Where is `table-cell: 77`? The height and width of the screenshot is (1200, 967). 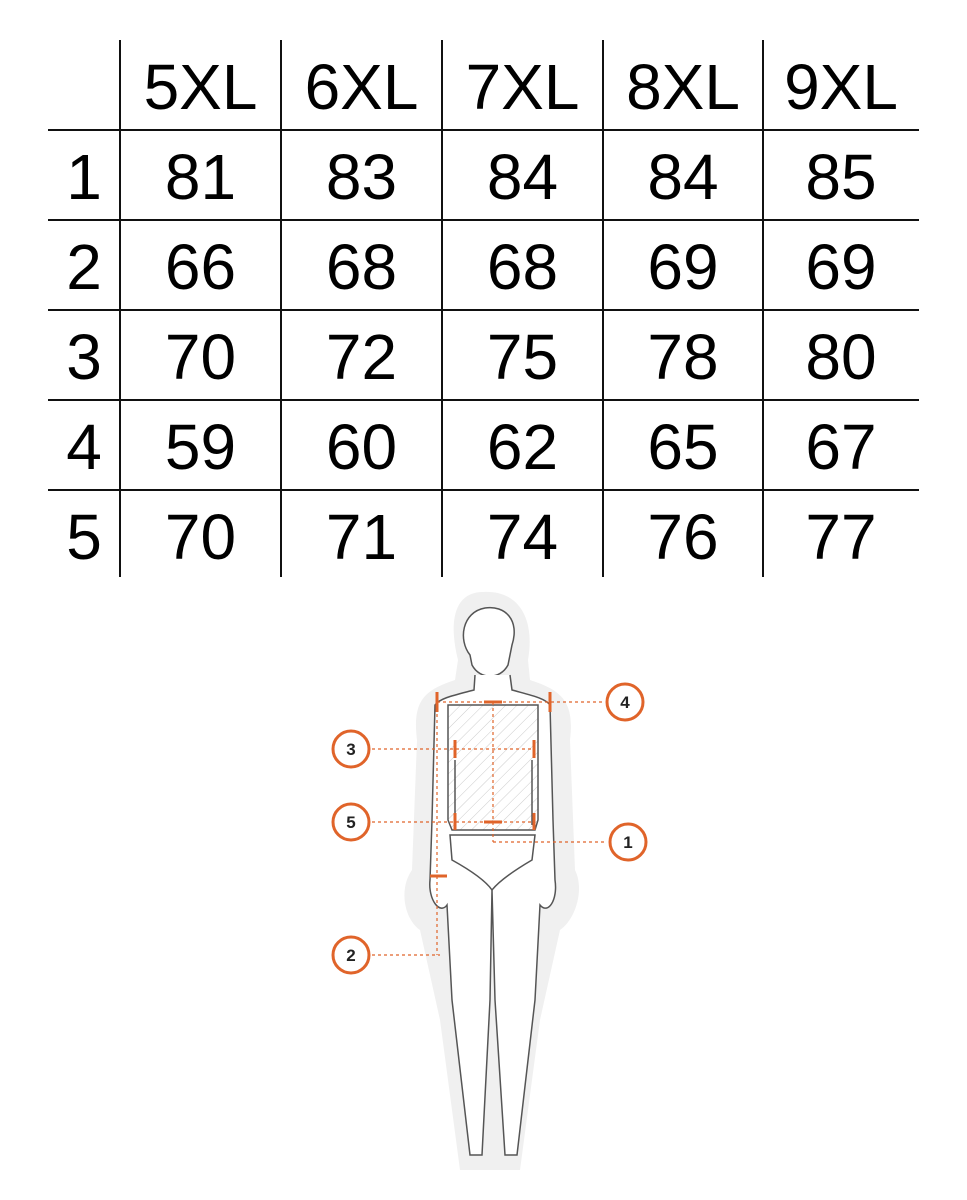 table-cell: 77 is located at coordinates (841, 537).